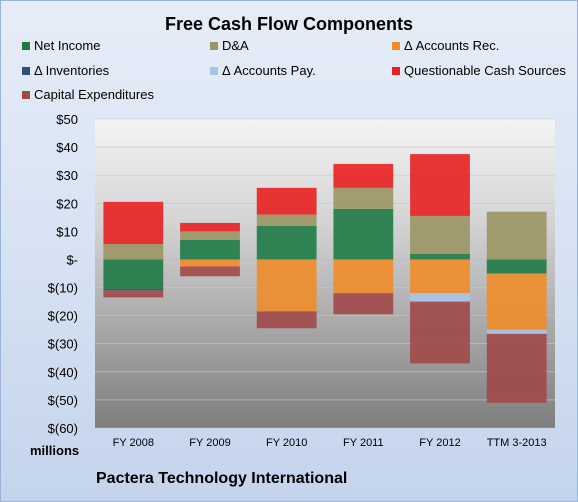  What do you see at coordinates (235, 45) in the screenshot?
I see `legend-label: D&A` at bounding box center [235, 45].